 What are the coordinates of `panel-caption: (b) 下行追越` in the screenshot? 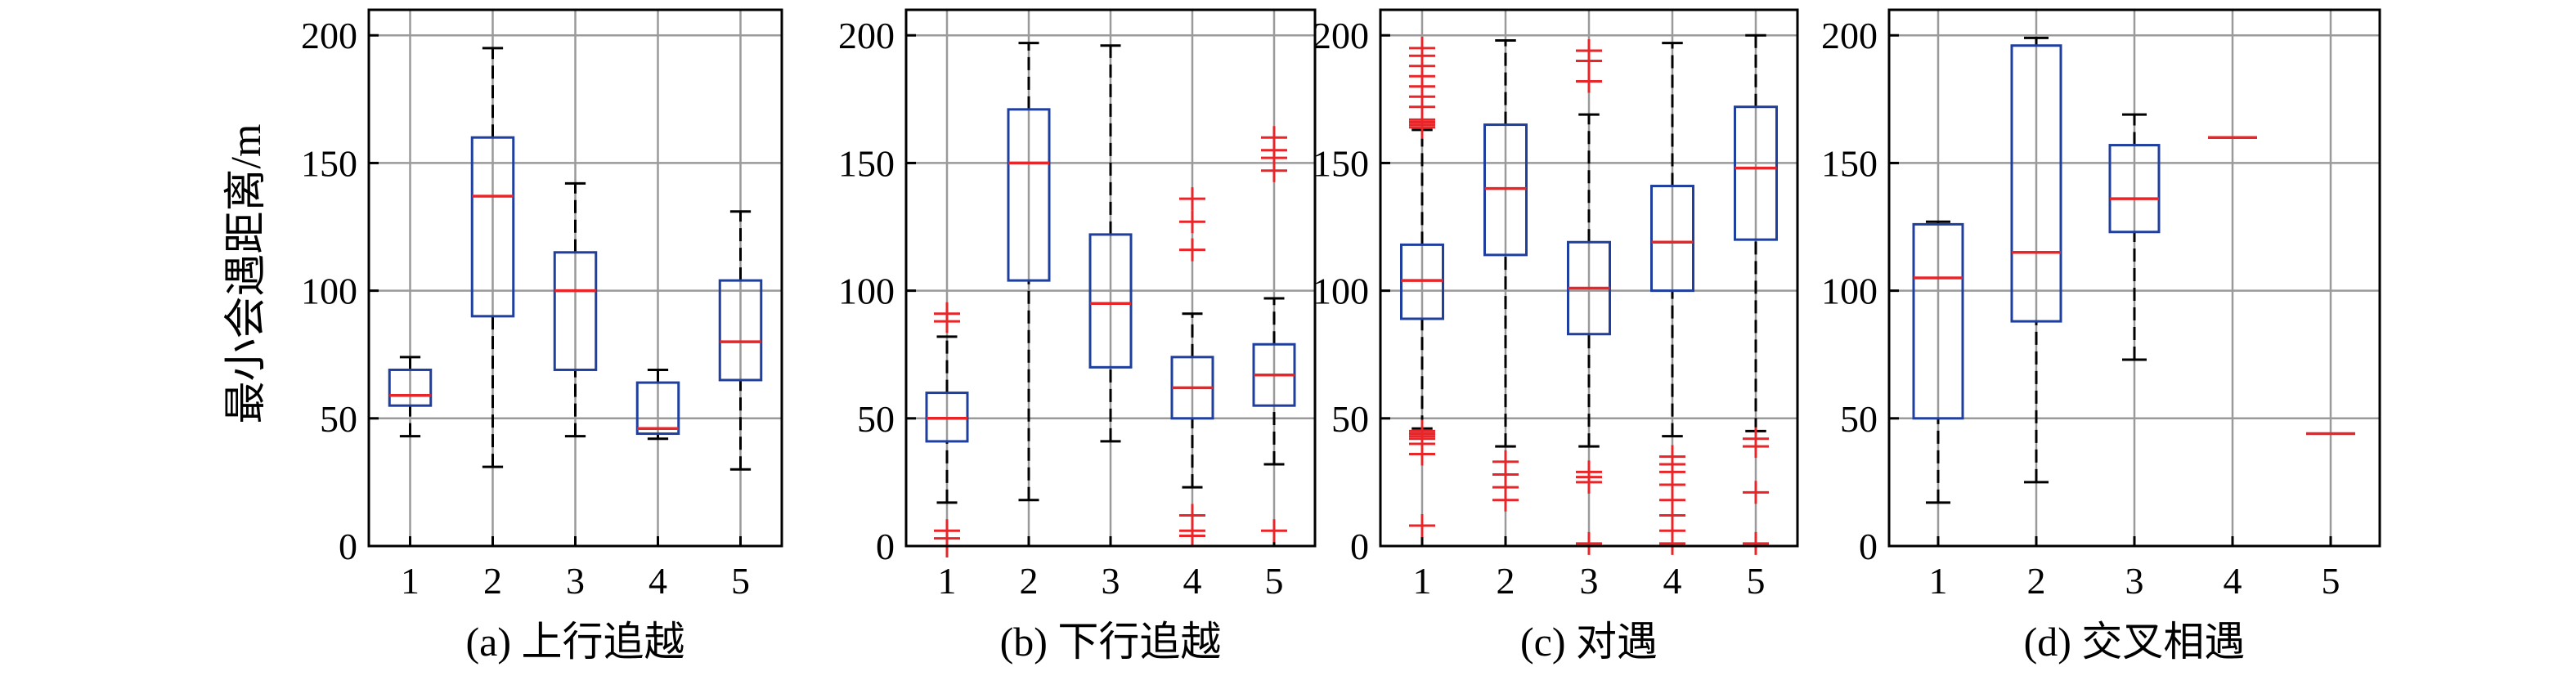 It's located at (1111, 642).